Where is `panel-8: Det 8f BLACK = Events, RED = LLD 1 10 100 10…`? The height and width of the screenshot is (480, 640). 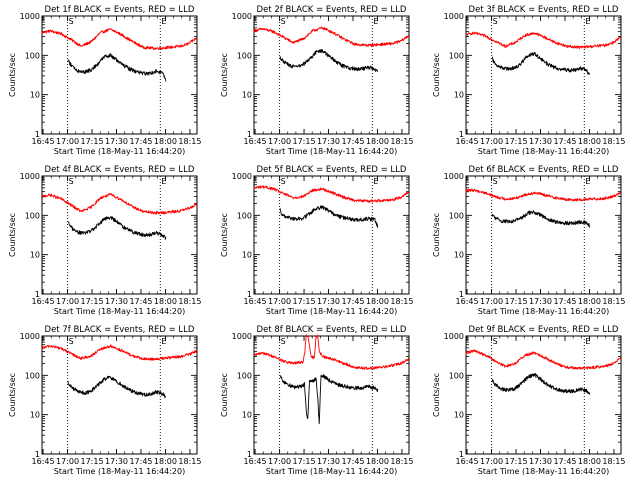
panel-8: Det 8f BLACK = Events, RED = LLD 1 10 100 10… is located at coordinates (316, 400).